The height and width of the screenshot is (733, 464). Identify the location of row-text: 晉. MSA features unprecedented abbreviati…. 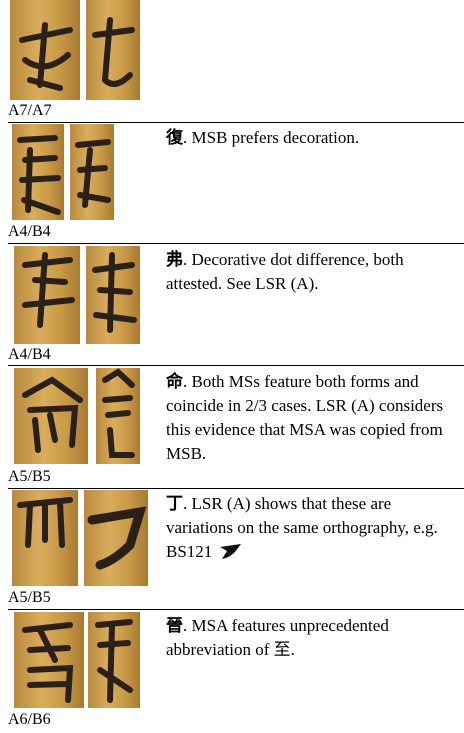
(313, 638).